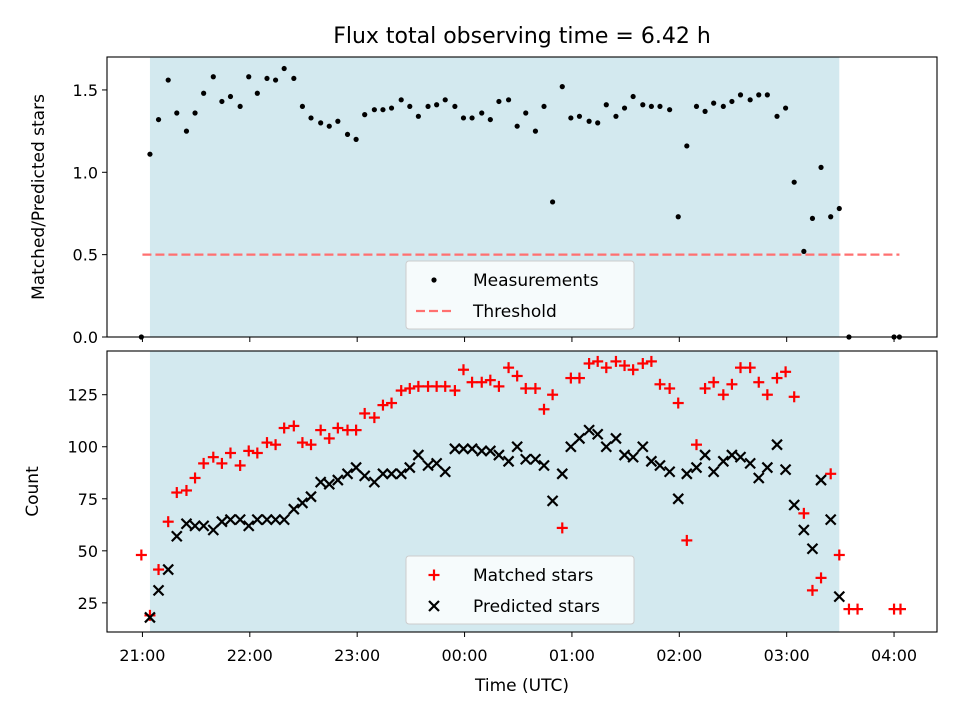  Describe the element at coordinates (434, 606) in the screenshot. I see `legend-marker` at that location.